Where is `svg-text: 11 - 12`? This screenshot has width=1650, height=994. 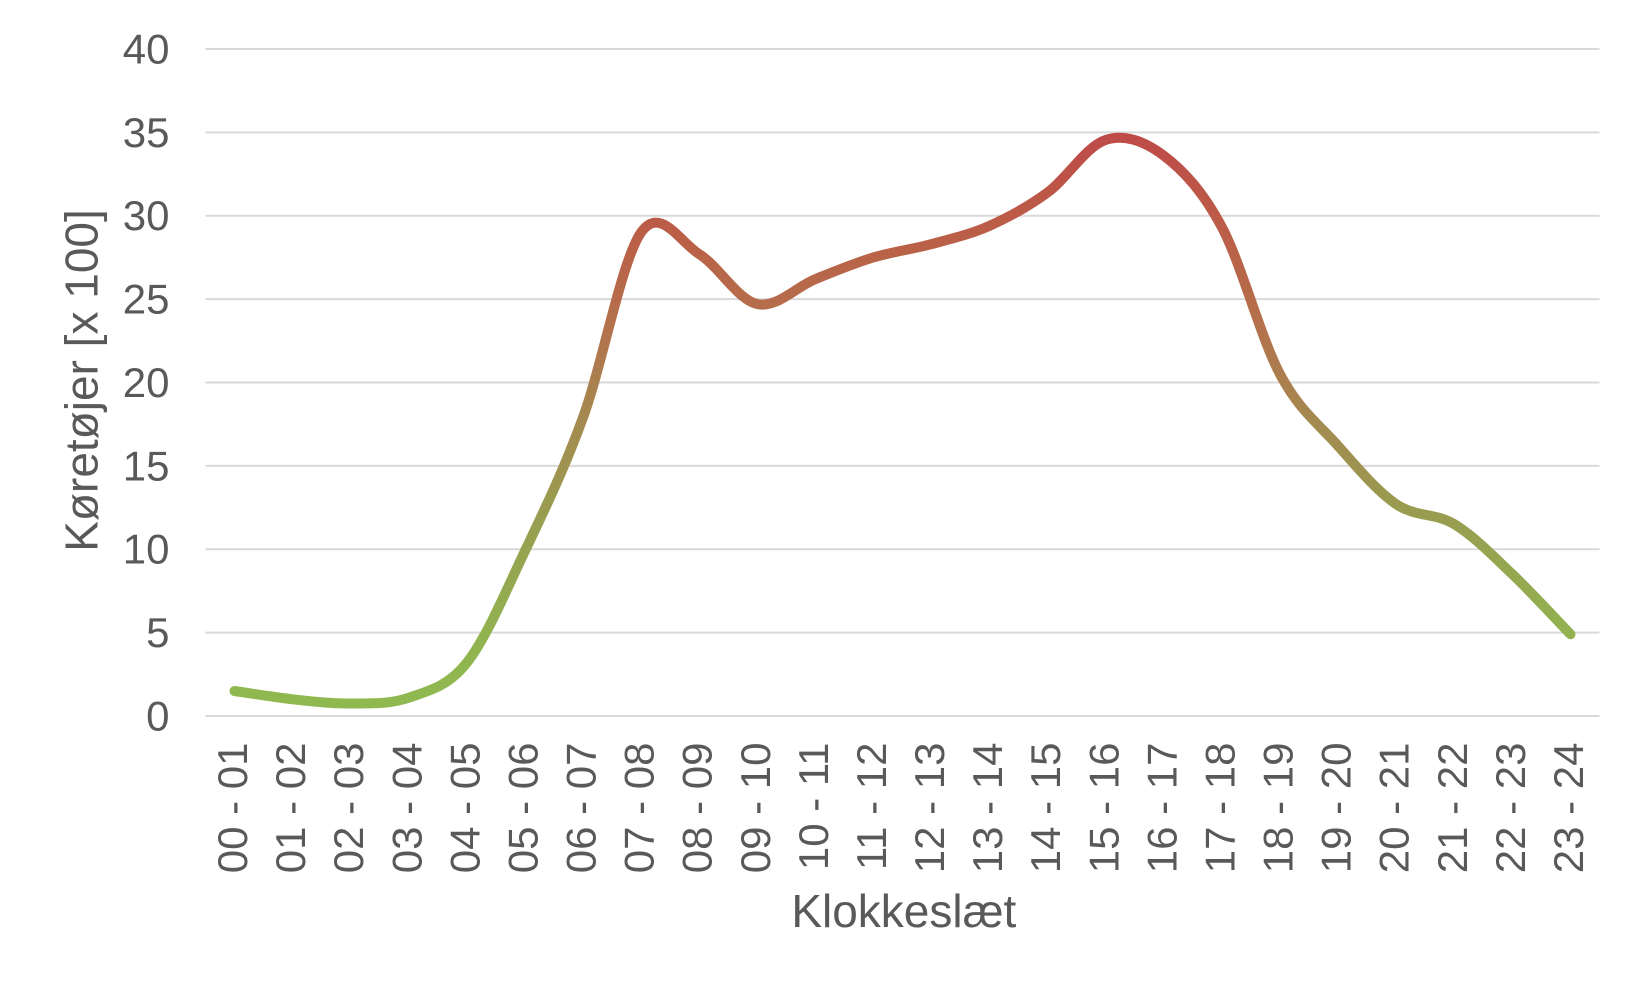 svg-text: 11 - 12 is located at coordinates (871, 807).